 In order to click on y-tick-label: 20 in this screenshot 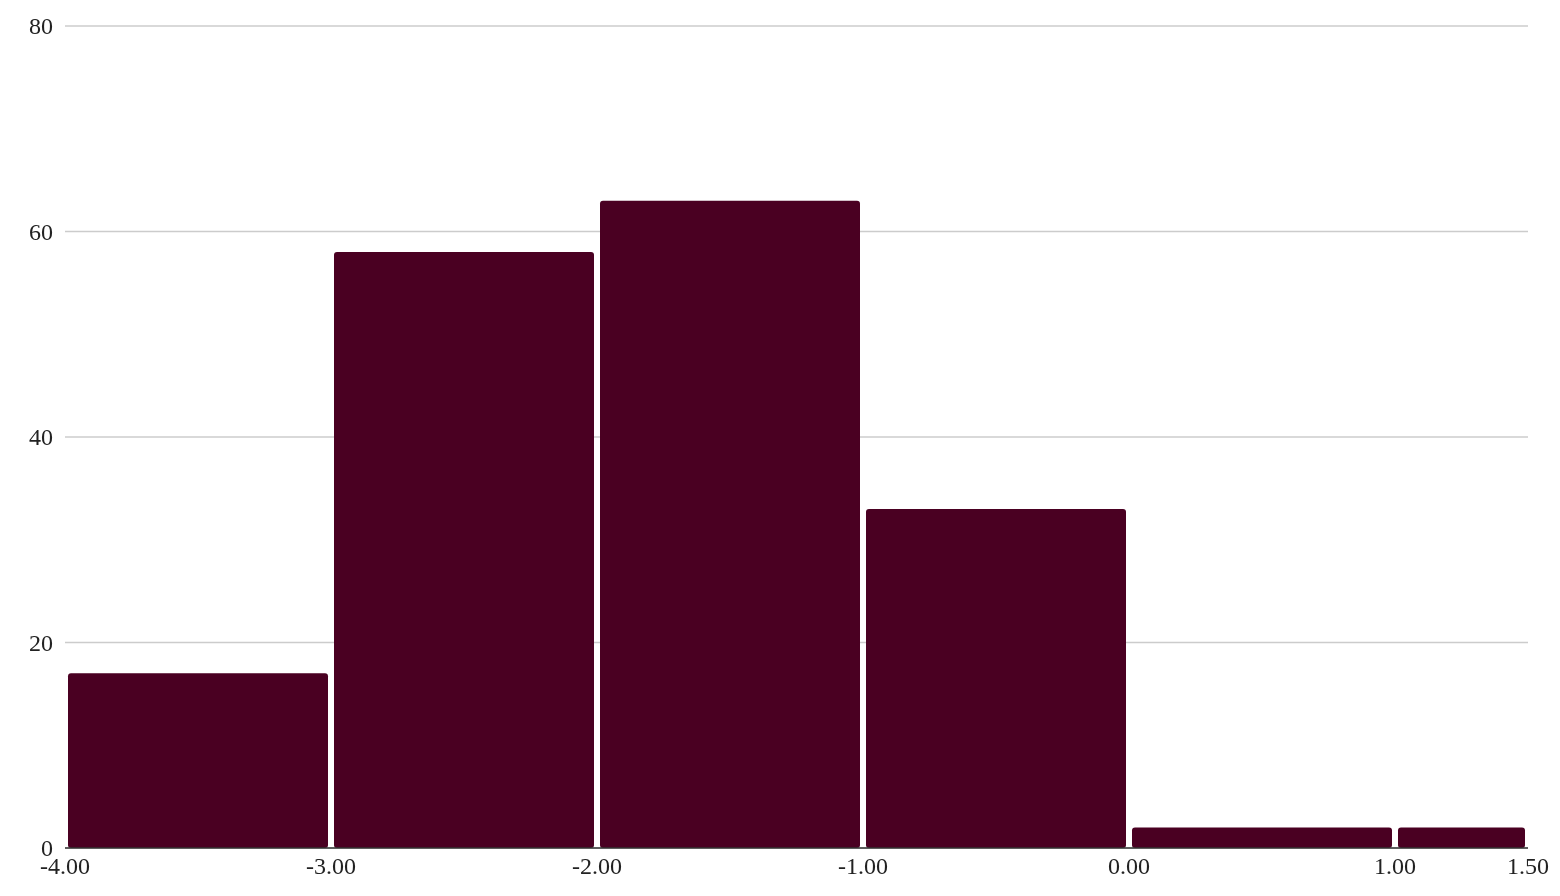, I will do `click(41, 642)`.